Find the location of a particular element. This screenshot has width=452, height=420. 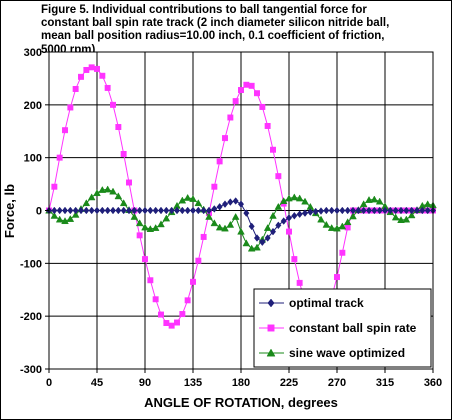

x-axis-label: ANGLE OF ROTATION, degrees is located at coordinates (241, 402).